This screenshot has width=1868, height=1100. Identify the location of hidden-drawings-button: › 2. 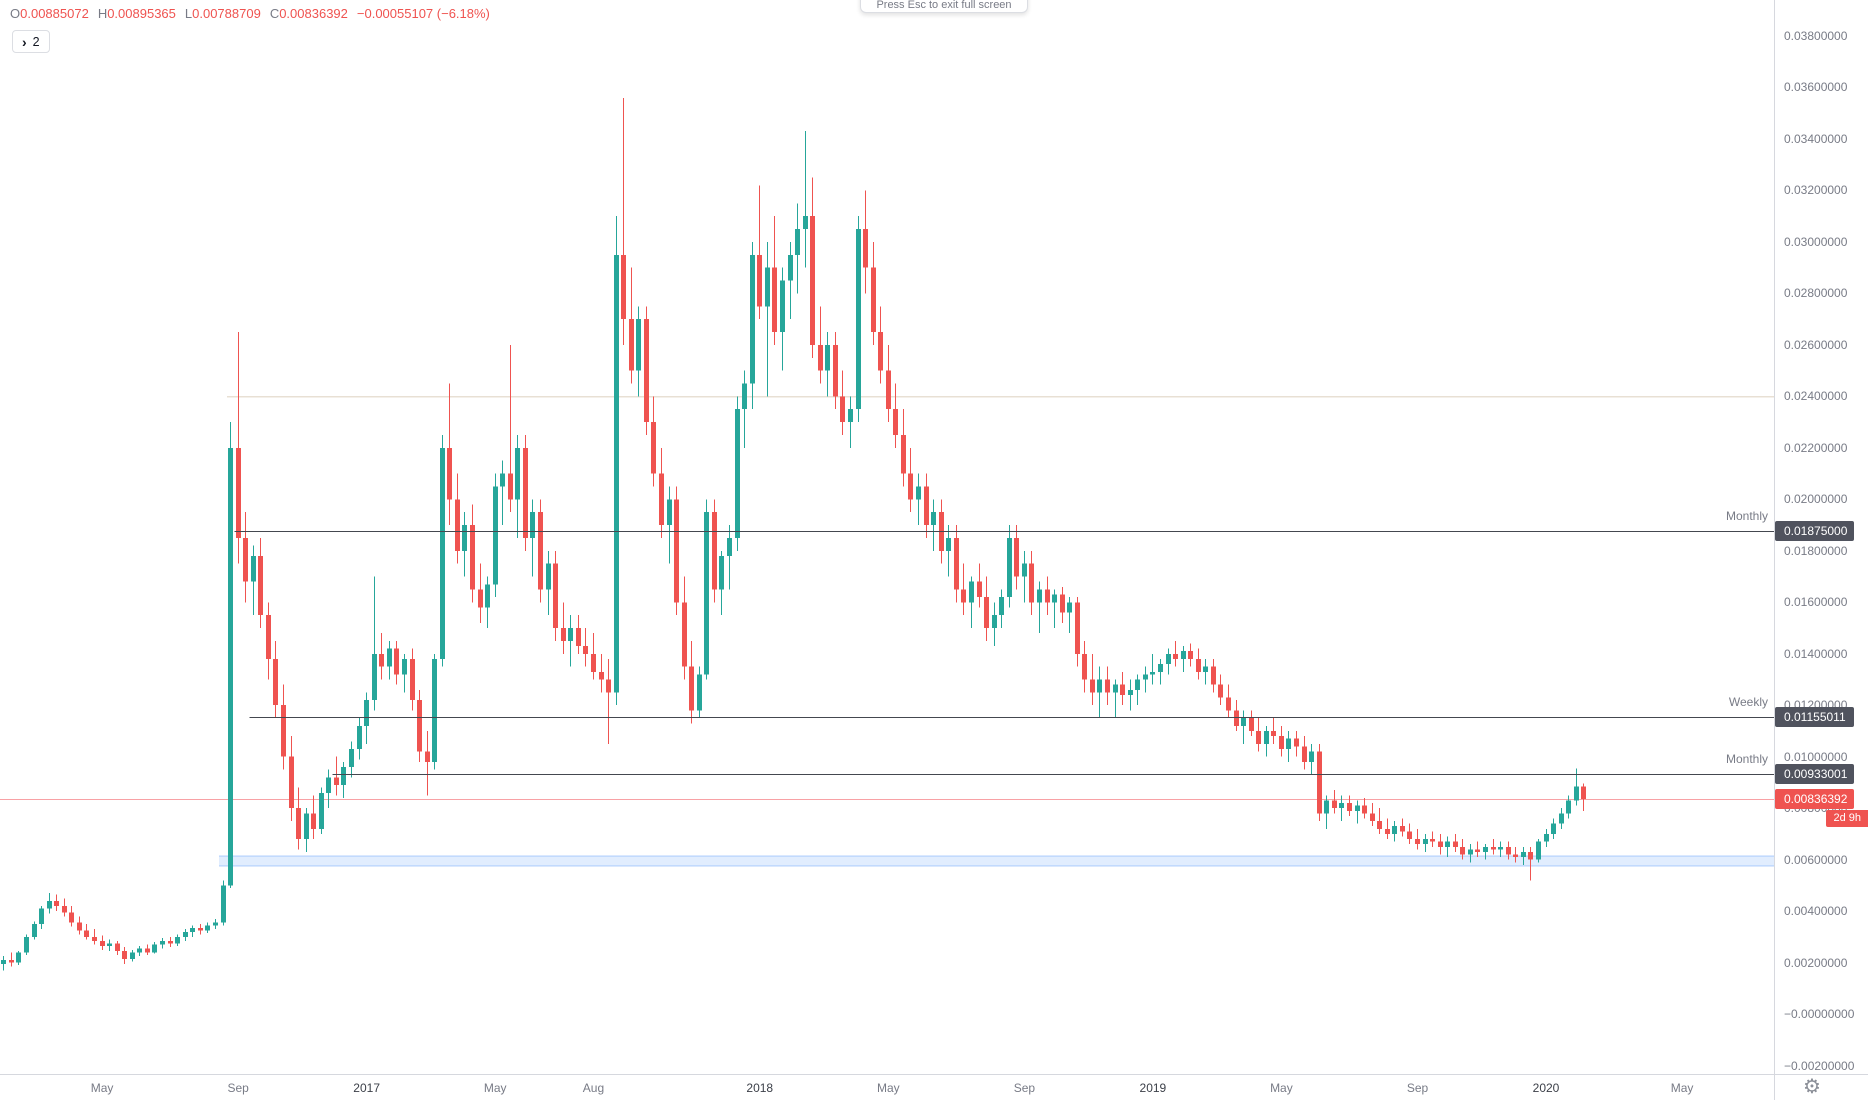
(31, 41).